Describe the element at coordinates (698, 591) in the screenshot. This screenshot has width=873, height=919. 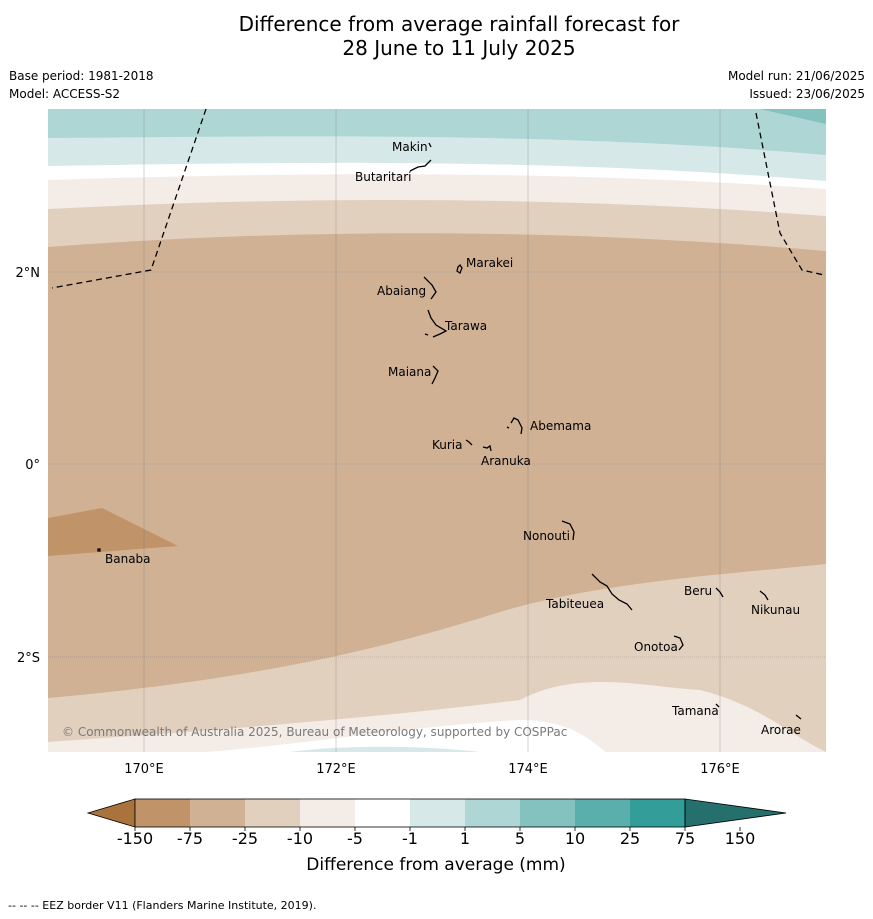
I see `island-label-beru: Beru` at that location.